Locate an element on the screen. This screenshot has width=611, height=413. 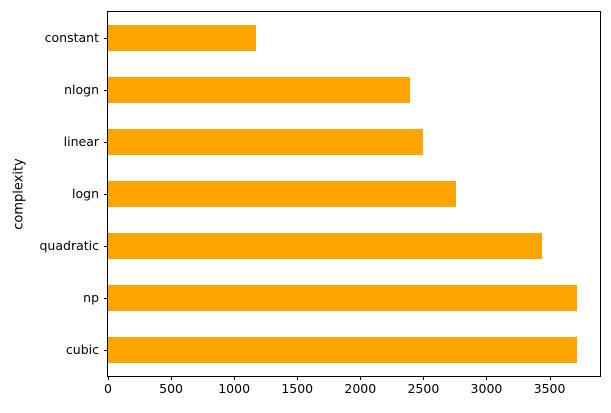
bar-np is located at coordinates (342, 298).